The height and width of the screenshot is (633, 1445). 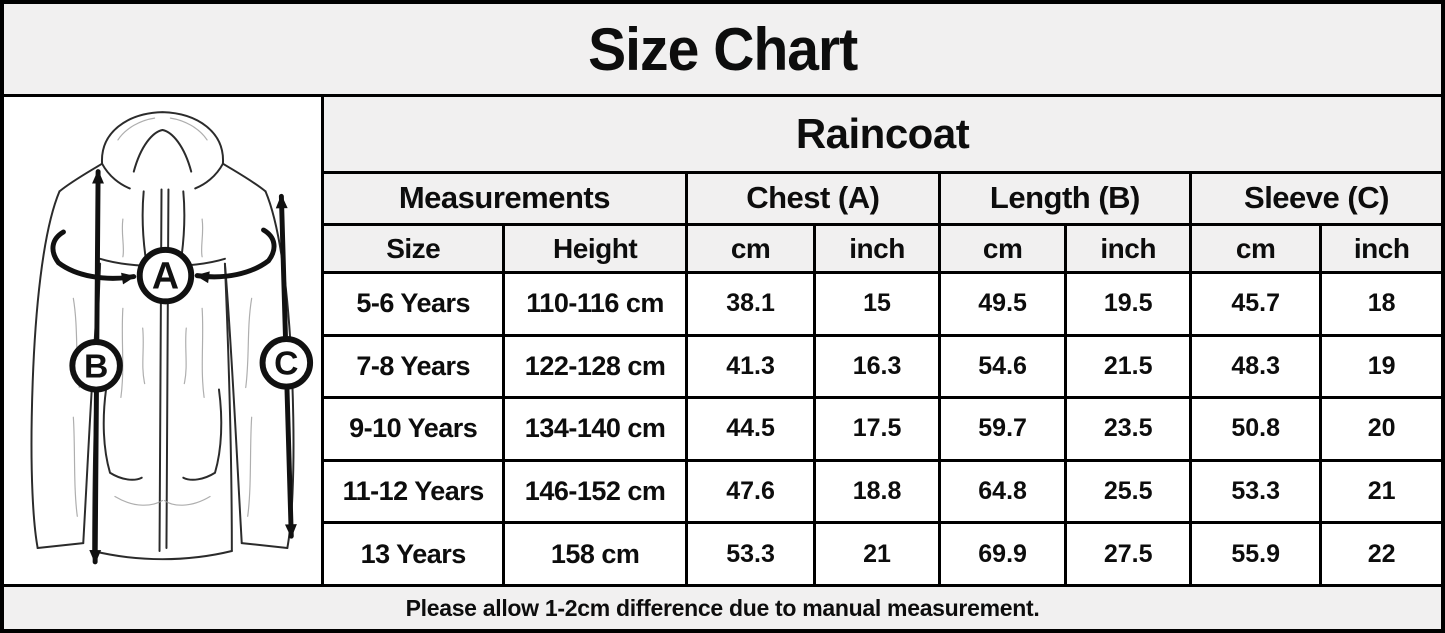 What do you see at coordinates (1002, 248) in the screenshot?
I see `col-header-length-cm: cm` at bounding box center [1002, 248].